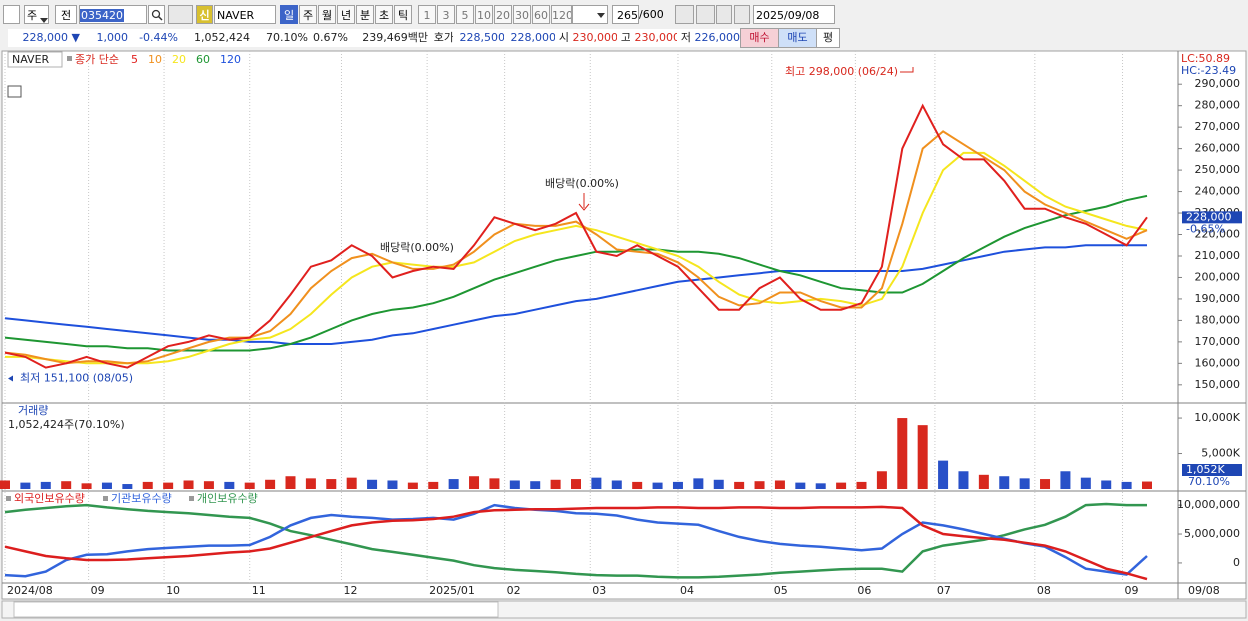  What do you see at coordinates (10, 378) in the screenshot?
I see `low-arrow` at bounding box center [10, 378].